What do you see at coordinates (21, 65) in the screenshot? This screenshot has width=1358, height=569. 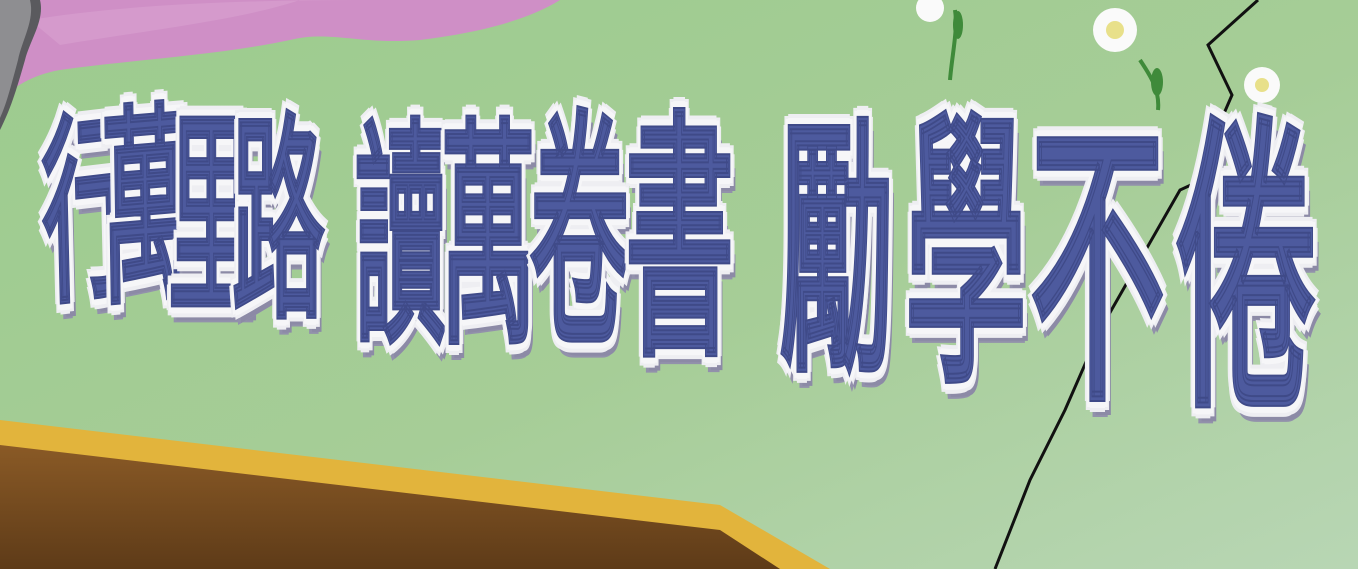 I see `corner-shape` at bounding box center [21, 65].